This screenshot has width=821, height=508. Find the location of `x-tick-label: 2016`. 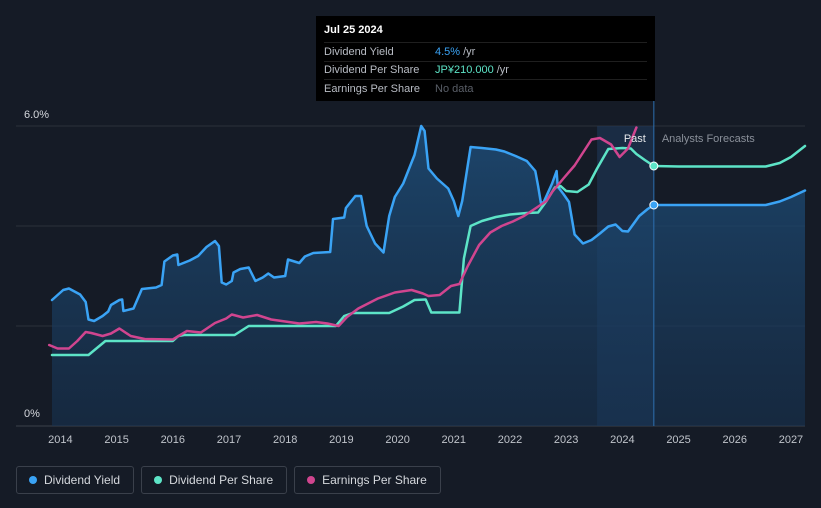

x-tick-label: 2016 is located at coordinates (173, 440).